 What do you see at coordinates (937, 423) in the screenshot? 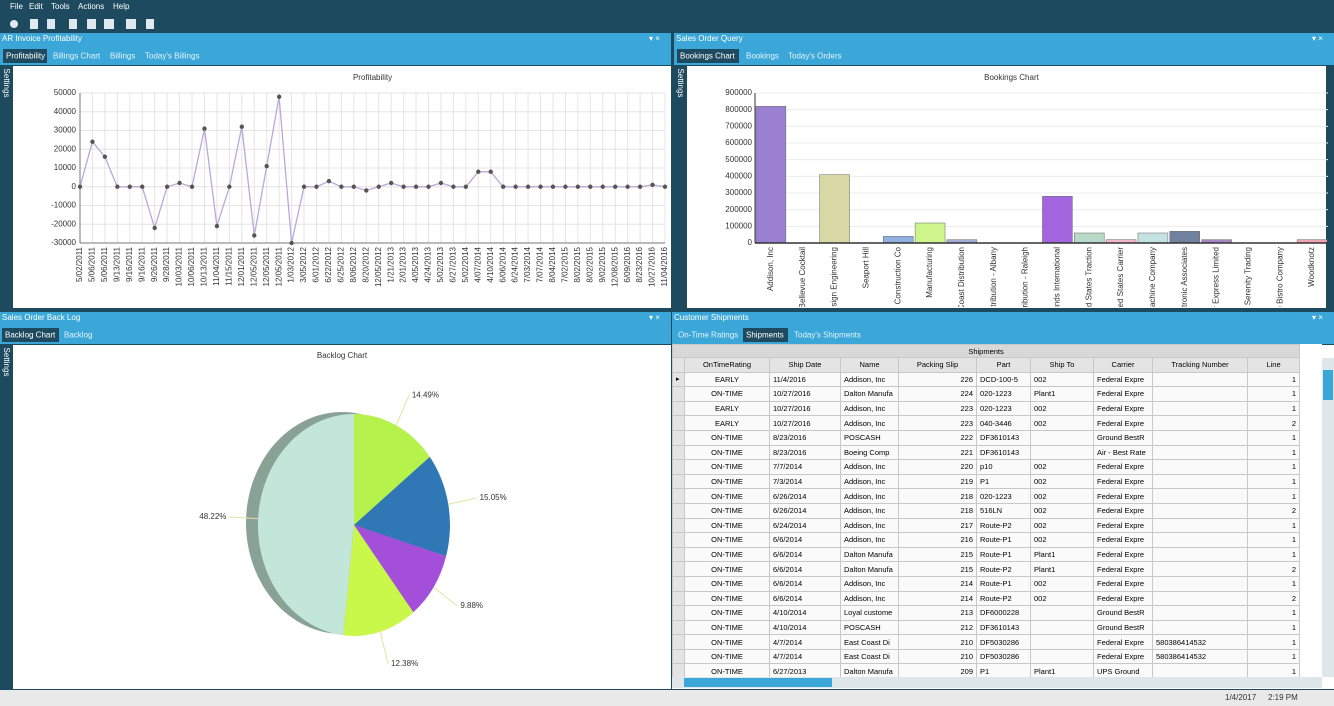
I see `cell: 223` at bounding box center [937, 423].